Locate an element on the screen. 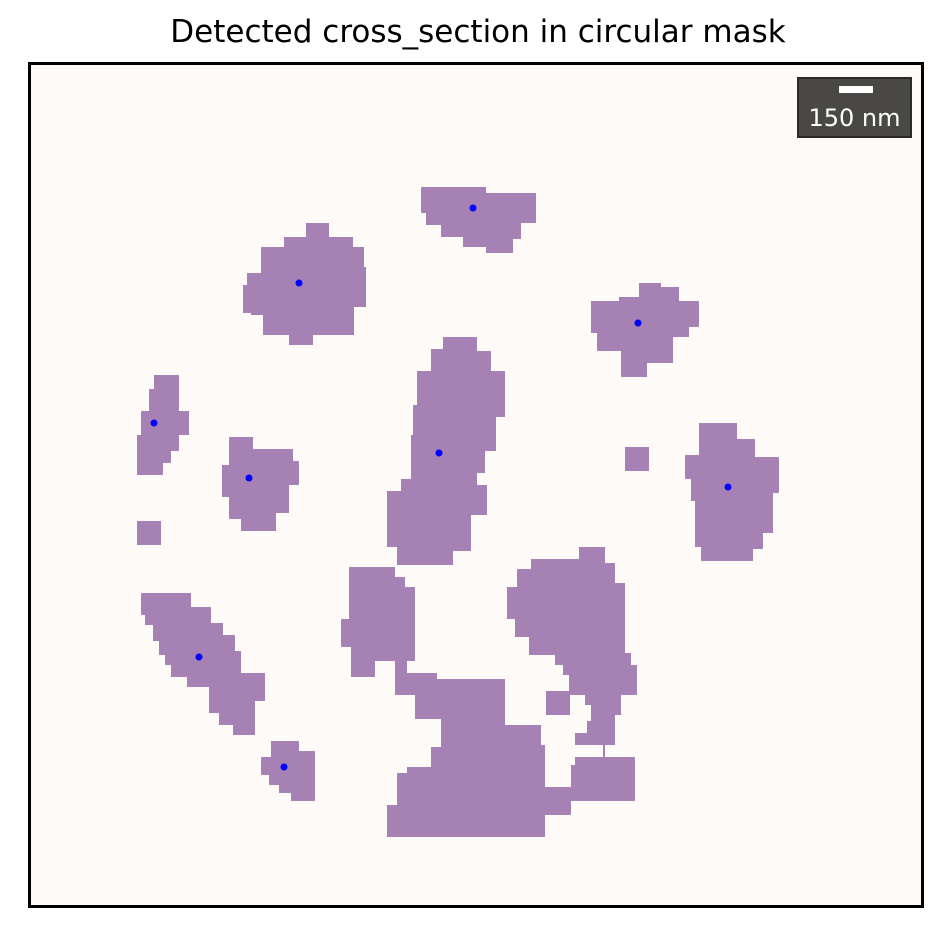  region-lower-left is located at coordinates (203, 664).